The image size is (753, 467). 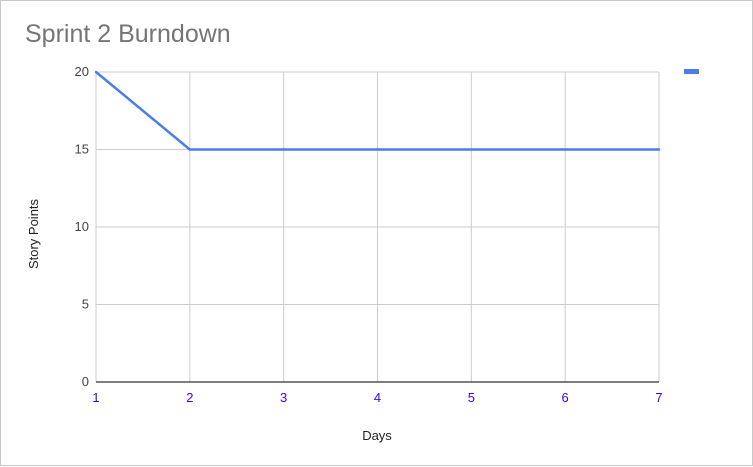 What do you see at coordinates (471, 397) in the screenshot?
I see `x-tick-label: 5` at bounding box center [471, 397].